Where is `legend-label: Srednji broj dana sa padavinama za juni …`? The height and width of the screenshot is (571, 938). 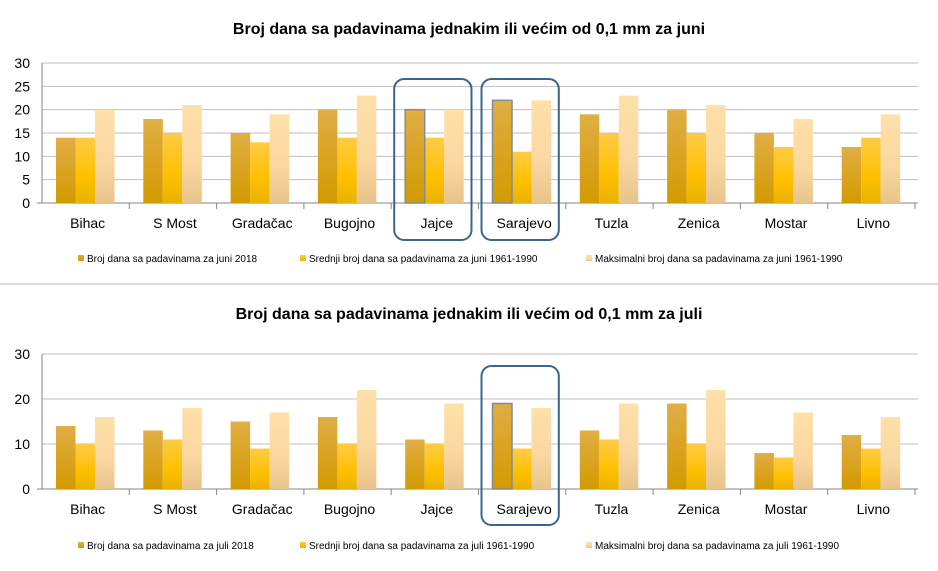
legend-label: Srednji broj dana sa padavinama za juni … is located at coordinates (423, 259).